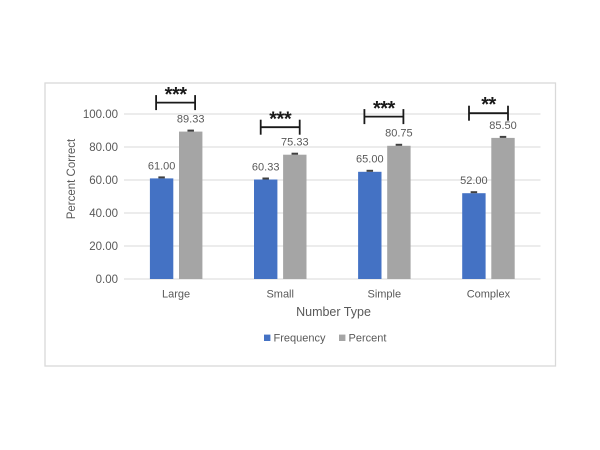 The width and height of the screenshot is (600, 450). What do you see at coordinates (103, 148) in the screenshot?
I see `svg-text: 80.00` at bounding box center [103, 148].